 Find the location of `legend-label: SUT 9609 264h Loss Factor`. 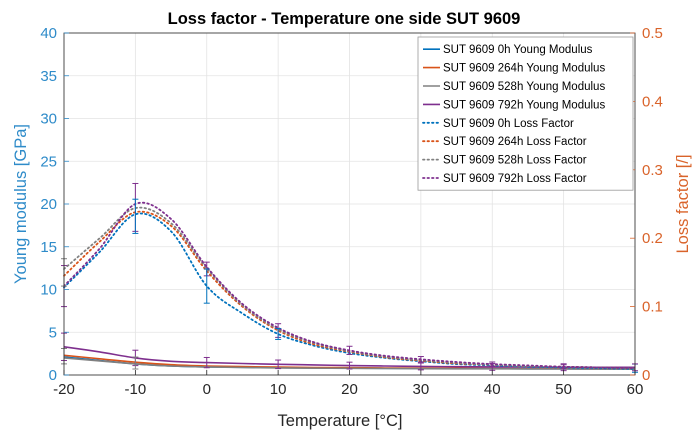

legend-label: SUT 9609 264h Loss Factor is located at coordinates (515, 142).